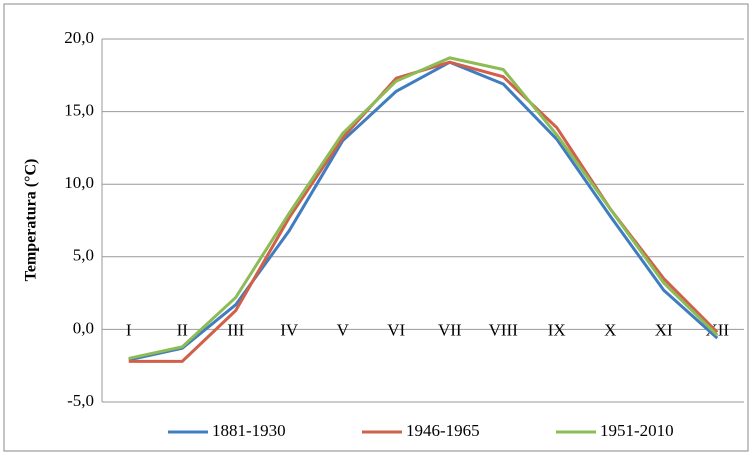 The height and width of the screenshot is (455, 752). I want to click on x-tick-label: X, so click(610, 329).